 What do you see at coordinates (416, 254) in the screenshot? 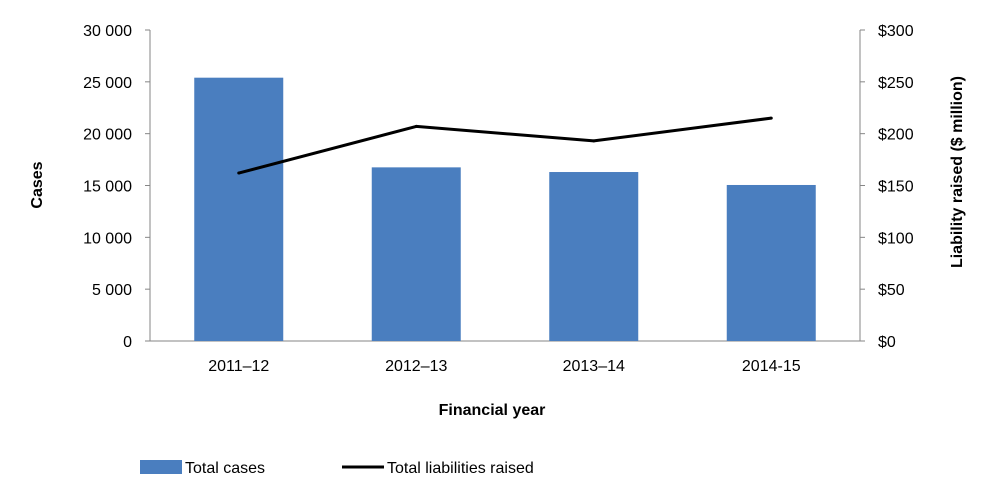
I see `bar-2012–13` at bounding box center [416, 254].